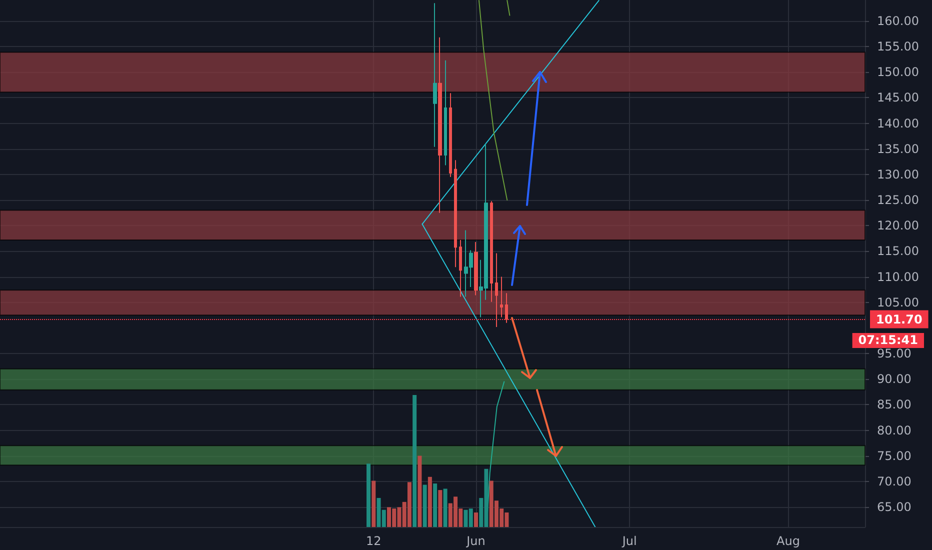  What do you see at coordinates (898, 174) in the screenshot?
I see `y-tick-label: 130.00` at bounding box center [898, 174].